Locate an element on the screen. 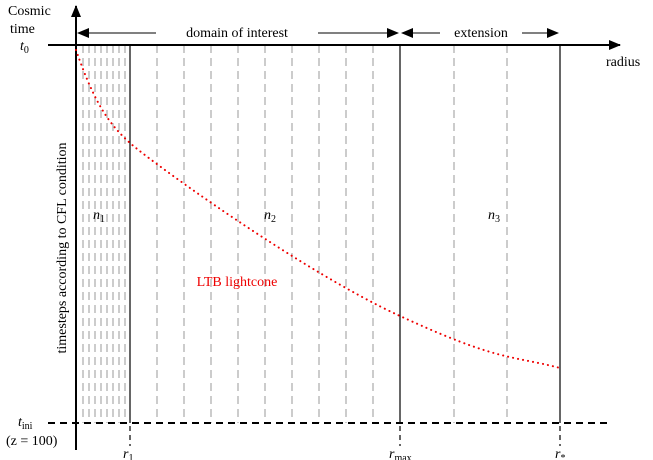 This screenshot has height=460, width=653. lightcone-label: LTB lightcone is located at coordinates (237, 282).